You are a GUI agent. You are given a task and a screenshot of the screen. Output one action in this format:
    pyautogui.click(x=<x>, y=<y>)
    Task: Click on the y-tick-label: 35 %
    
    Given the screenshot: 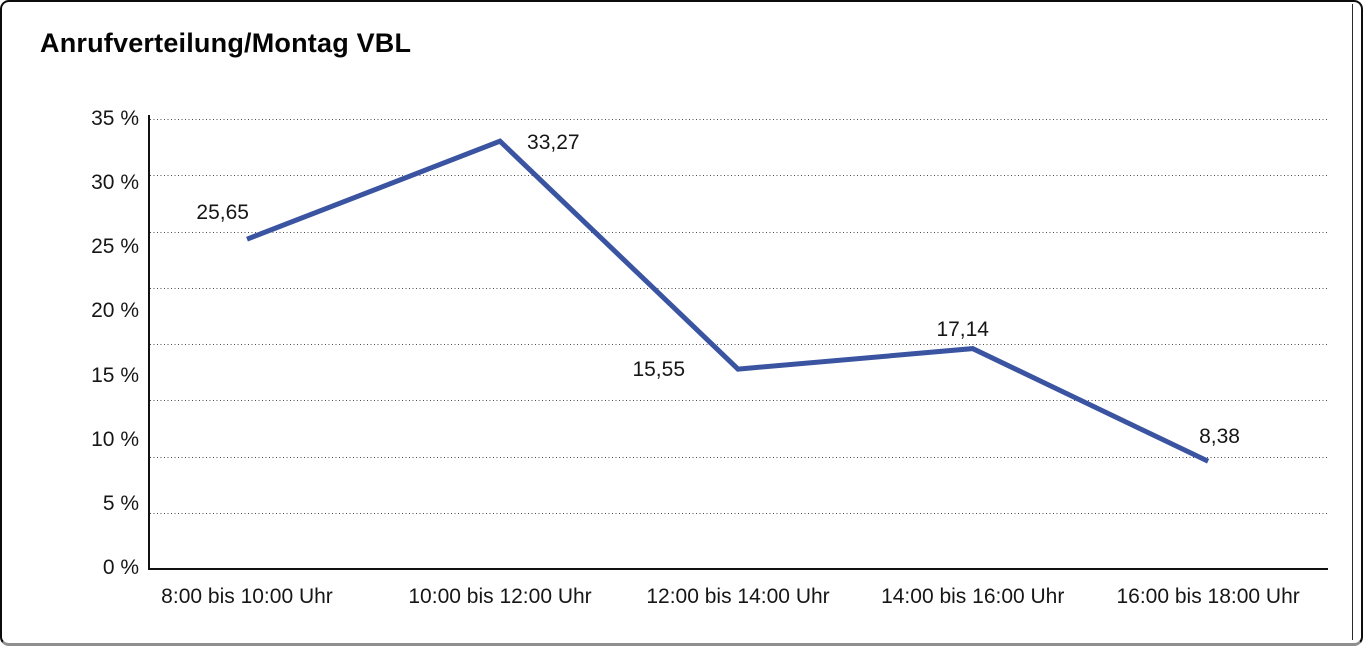 What is the action you would take?
    pyautogui.click(x=115, y=119)
    